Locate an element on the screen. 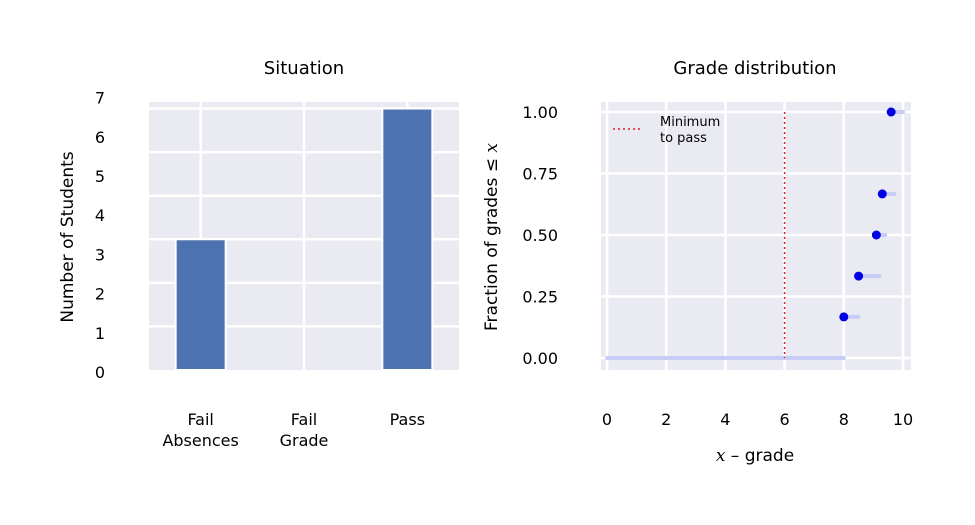 This screenshot has width=975, height=525. legend: Minimum to pass is located at coordinates (666, 130).